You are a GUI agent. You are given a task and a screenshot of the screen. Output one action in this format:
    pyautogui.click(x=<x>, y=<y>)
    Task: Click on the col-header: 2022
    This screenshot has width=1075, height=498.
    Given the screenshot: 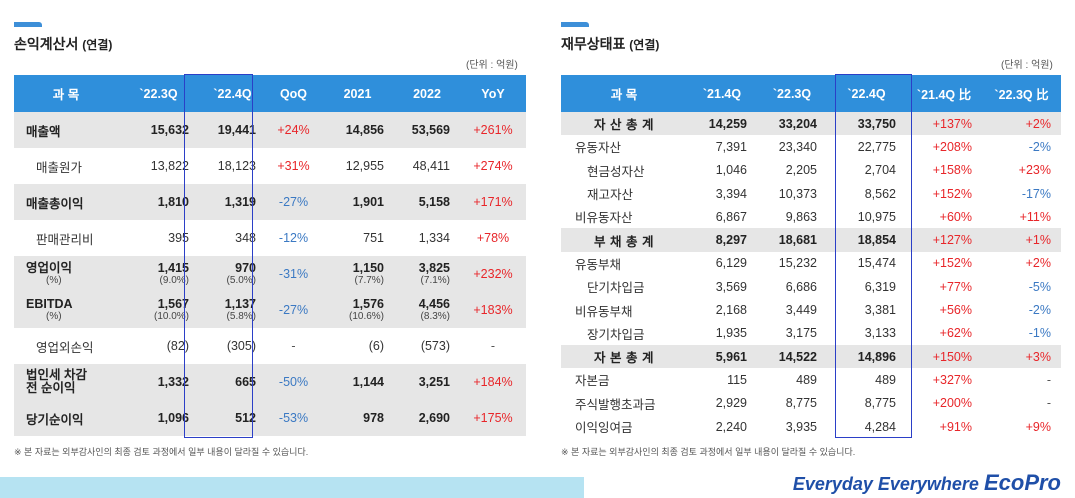 What is the action you would take?
    pyautogui.click(x=427, y=93)
    